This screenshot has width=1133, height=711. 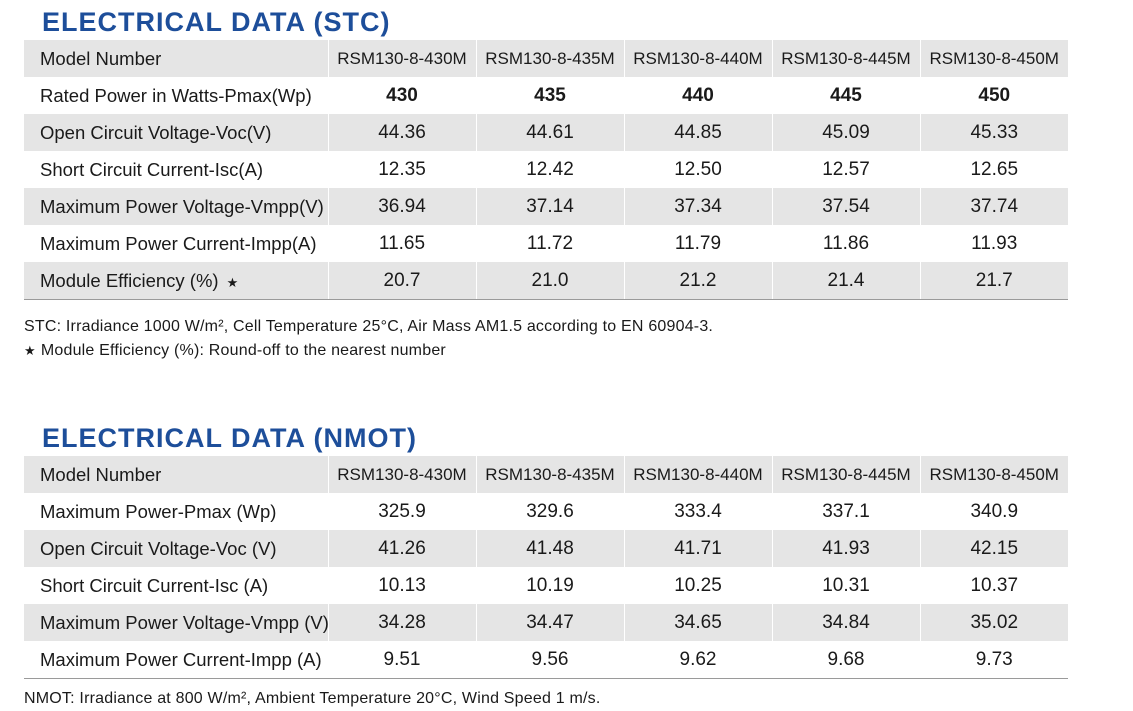 I want to click on table-cell: 34.65, so click(x=698, y=622).